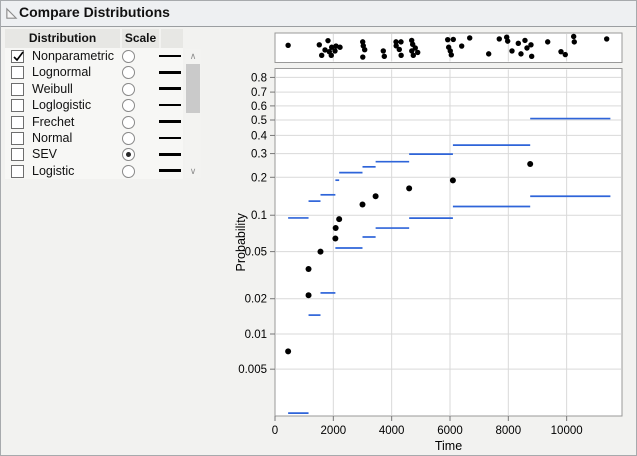  What do you see at coordinates (448, 446) in the screenshot?
I see `x-axis-title: Time` at bounding box center [448, 446].